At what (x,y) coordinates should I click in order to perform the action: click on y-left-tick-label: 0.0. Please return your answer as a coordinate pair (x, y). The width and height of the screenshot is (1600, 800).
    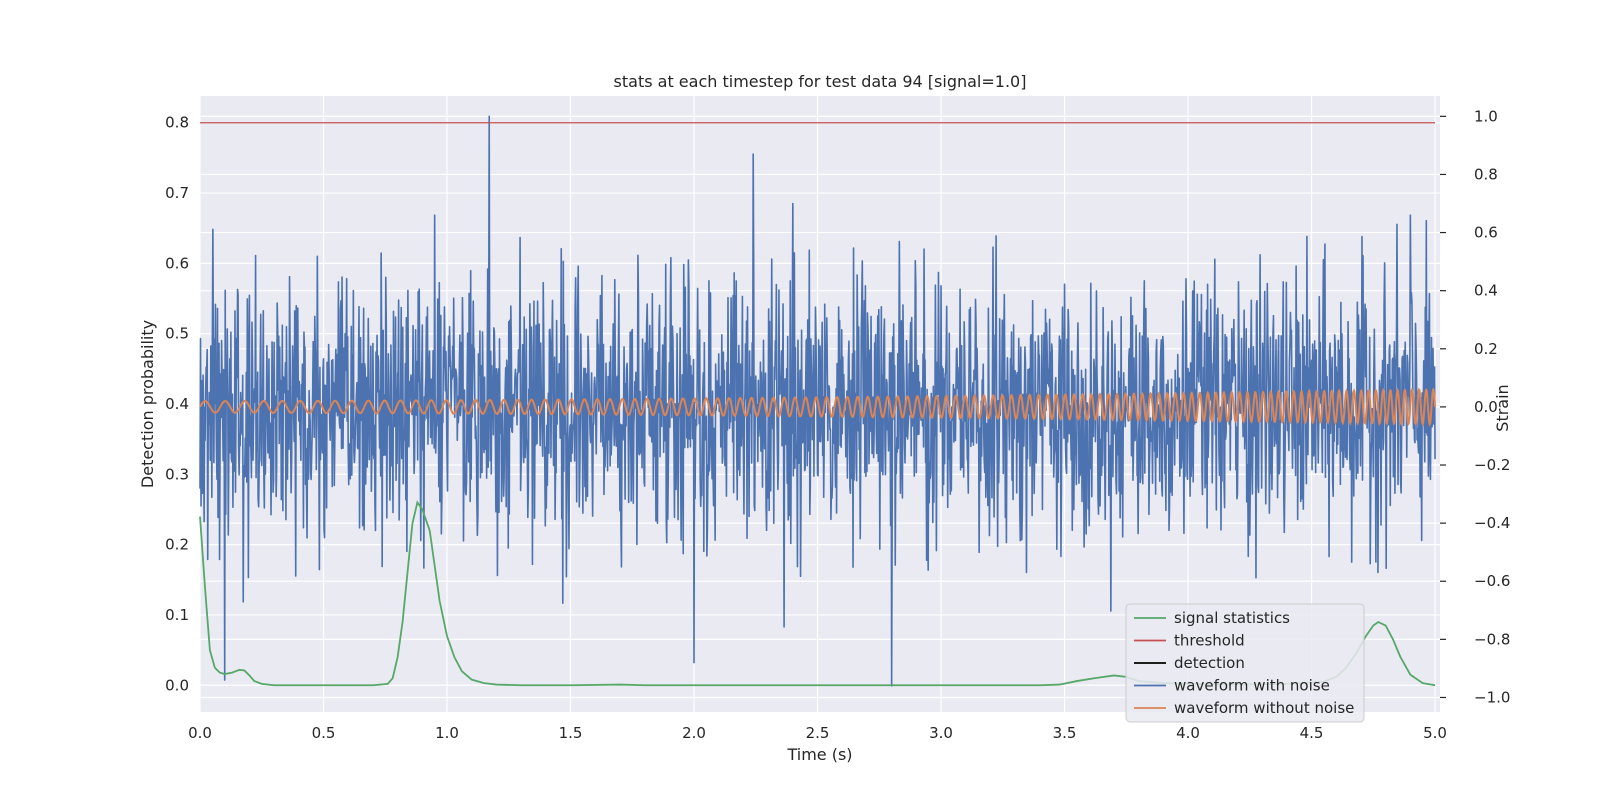
    Looking at the image, I should click on (177, 685).